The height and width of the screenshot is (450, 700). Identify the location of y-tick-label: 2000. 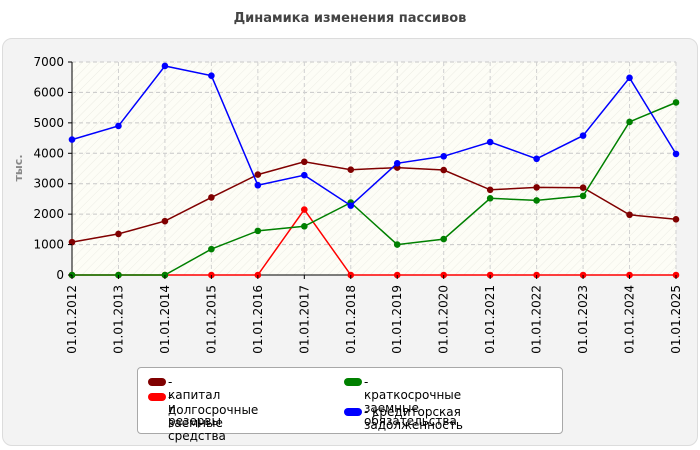
(48, 214).